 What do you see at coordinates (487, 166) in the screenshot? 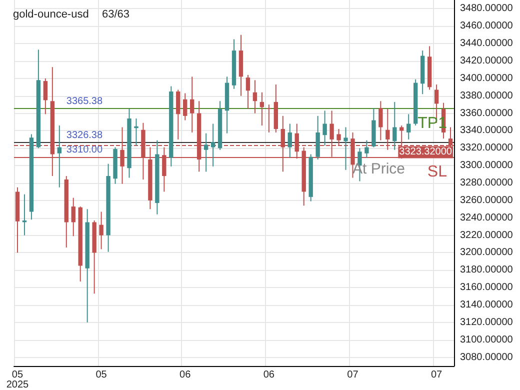
I see `y-tick-label: 3300.00000` at bounding box center [487, 166].